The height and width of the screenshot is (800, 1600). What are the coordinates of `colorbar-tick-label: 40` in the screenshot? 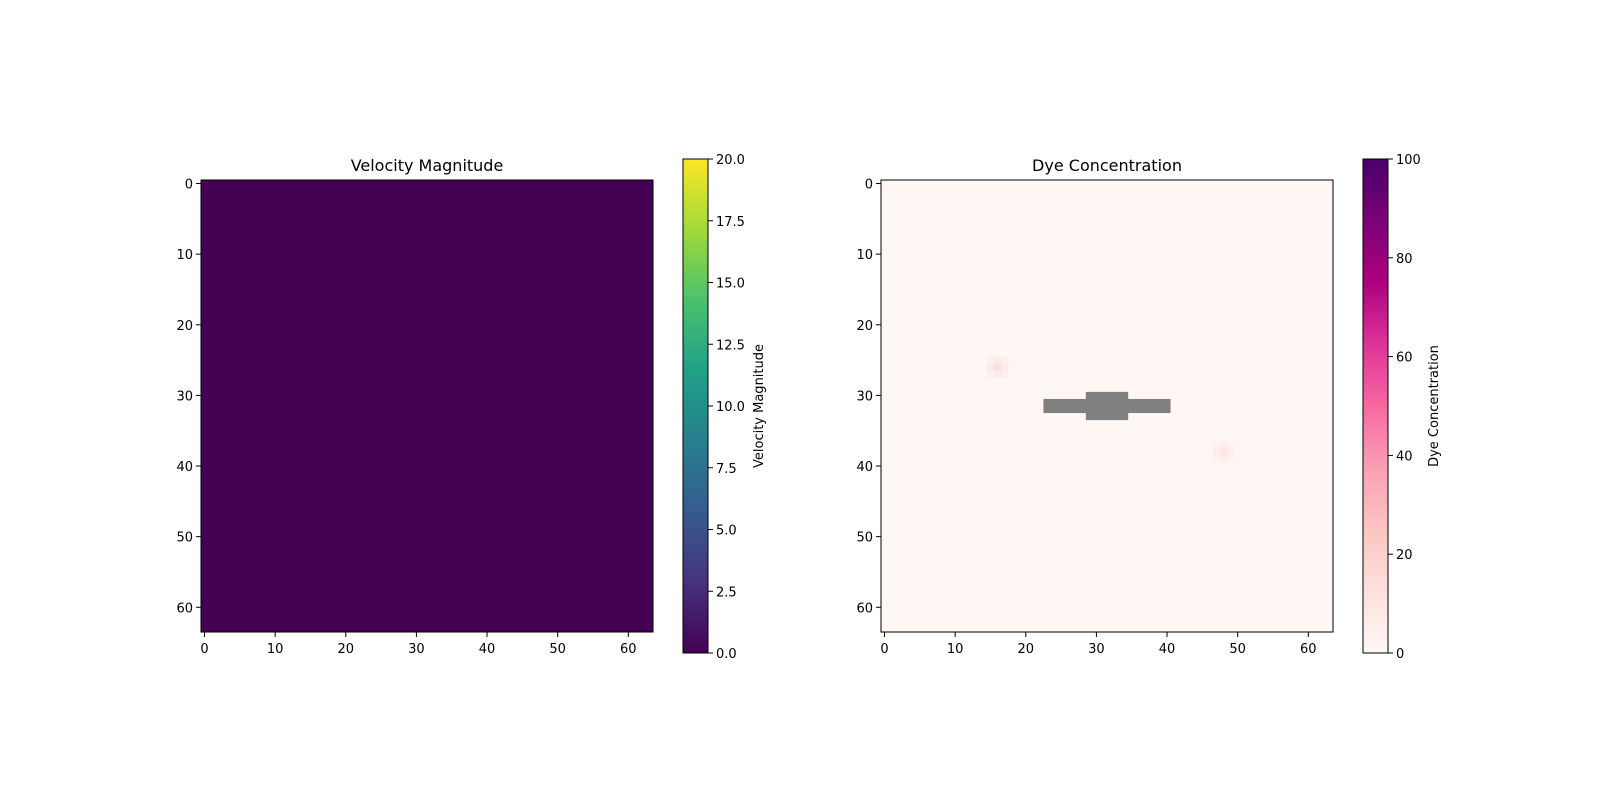 It's located at (1404, 456).